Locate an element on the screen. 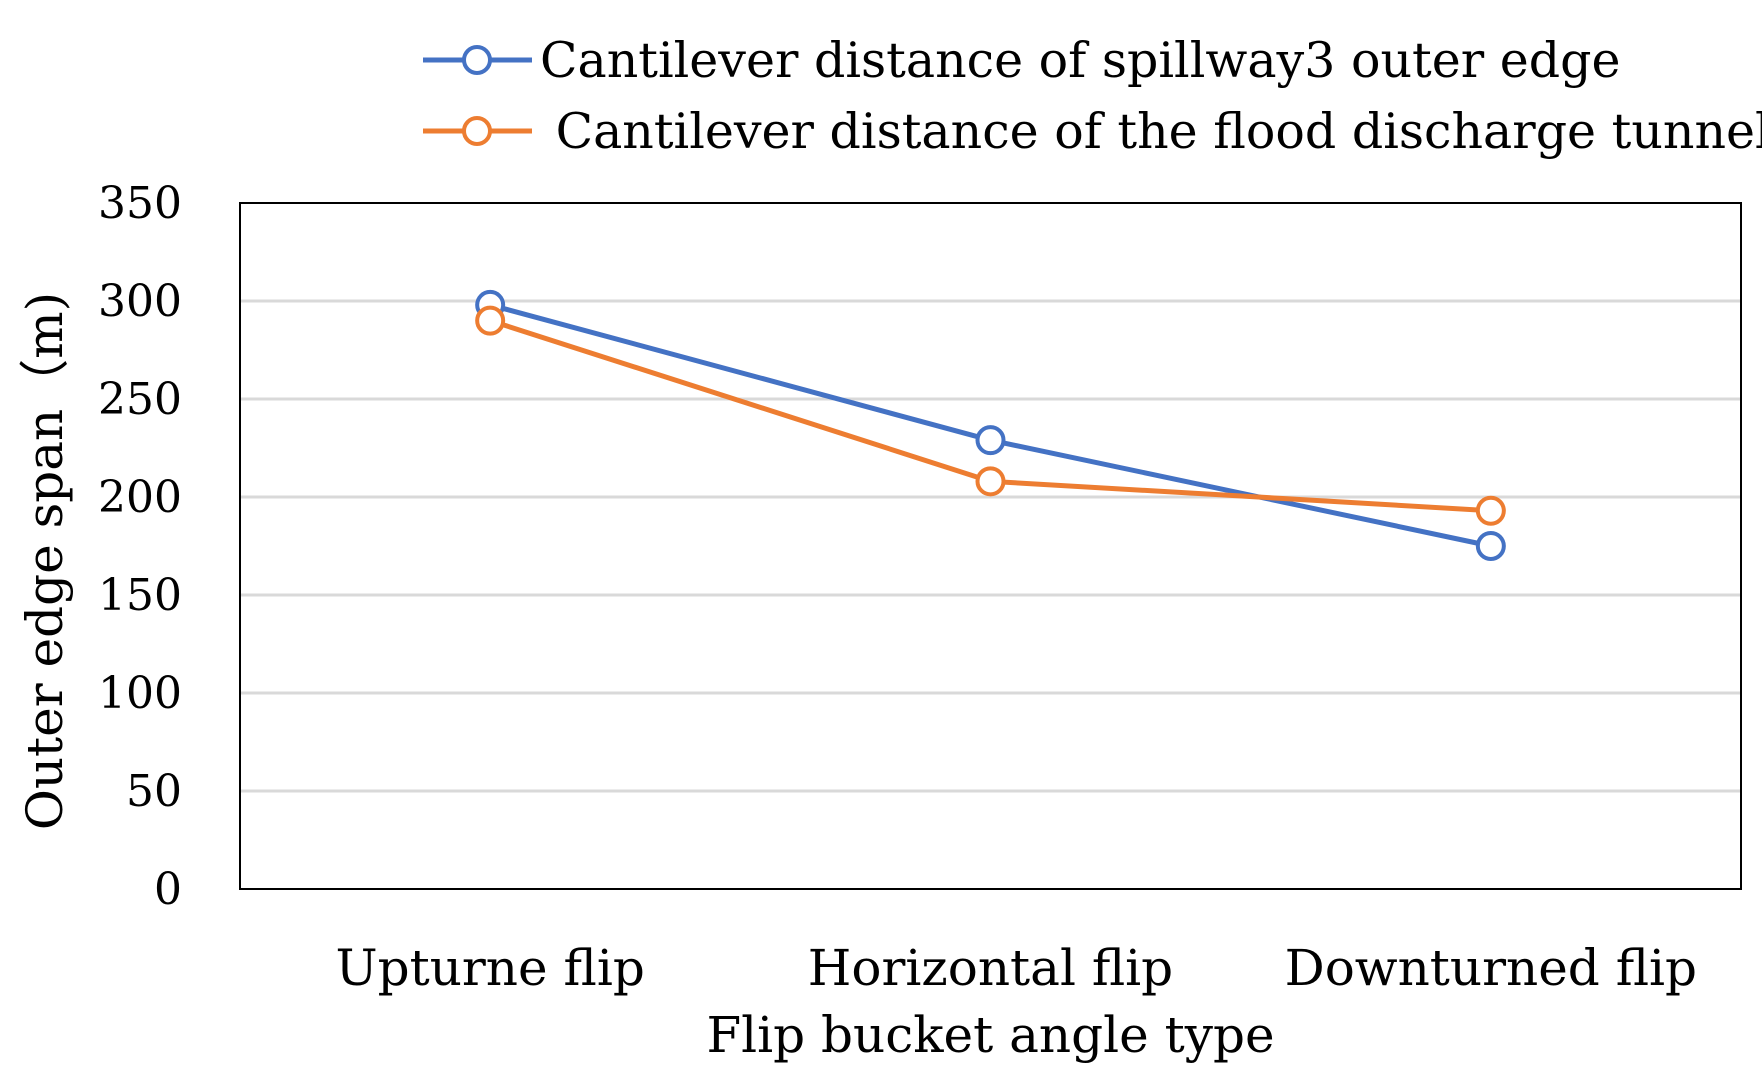 This screenshot has height=1073, width=1762. y-tick-label: 100 is located at coordinates (140, 693).